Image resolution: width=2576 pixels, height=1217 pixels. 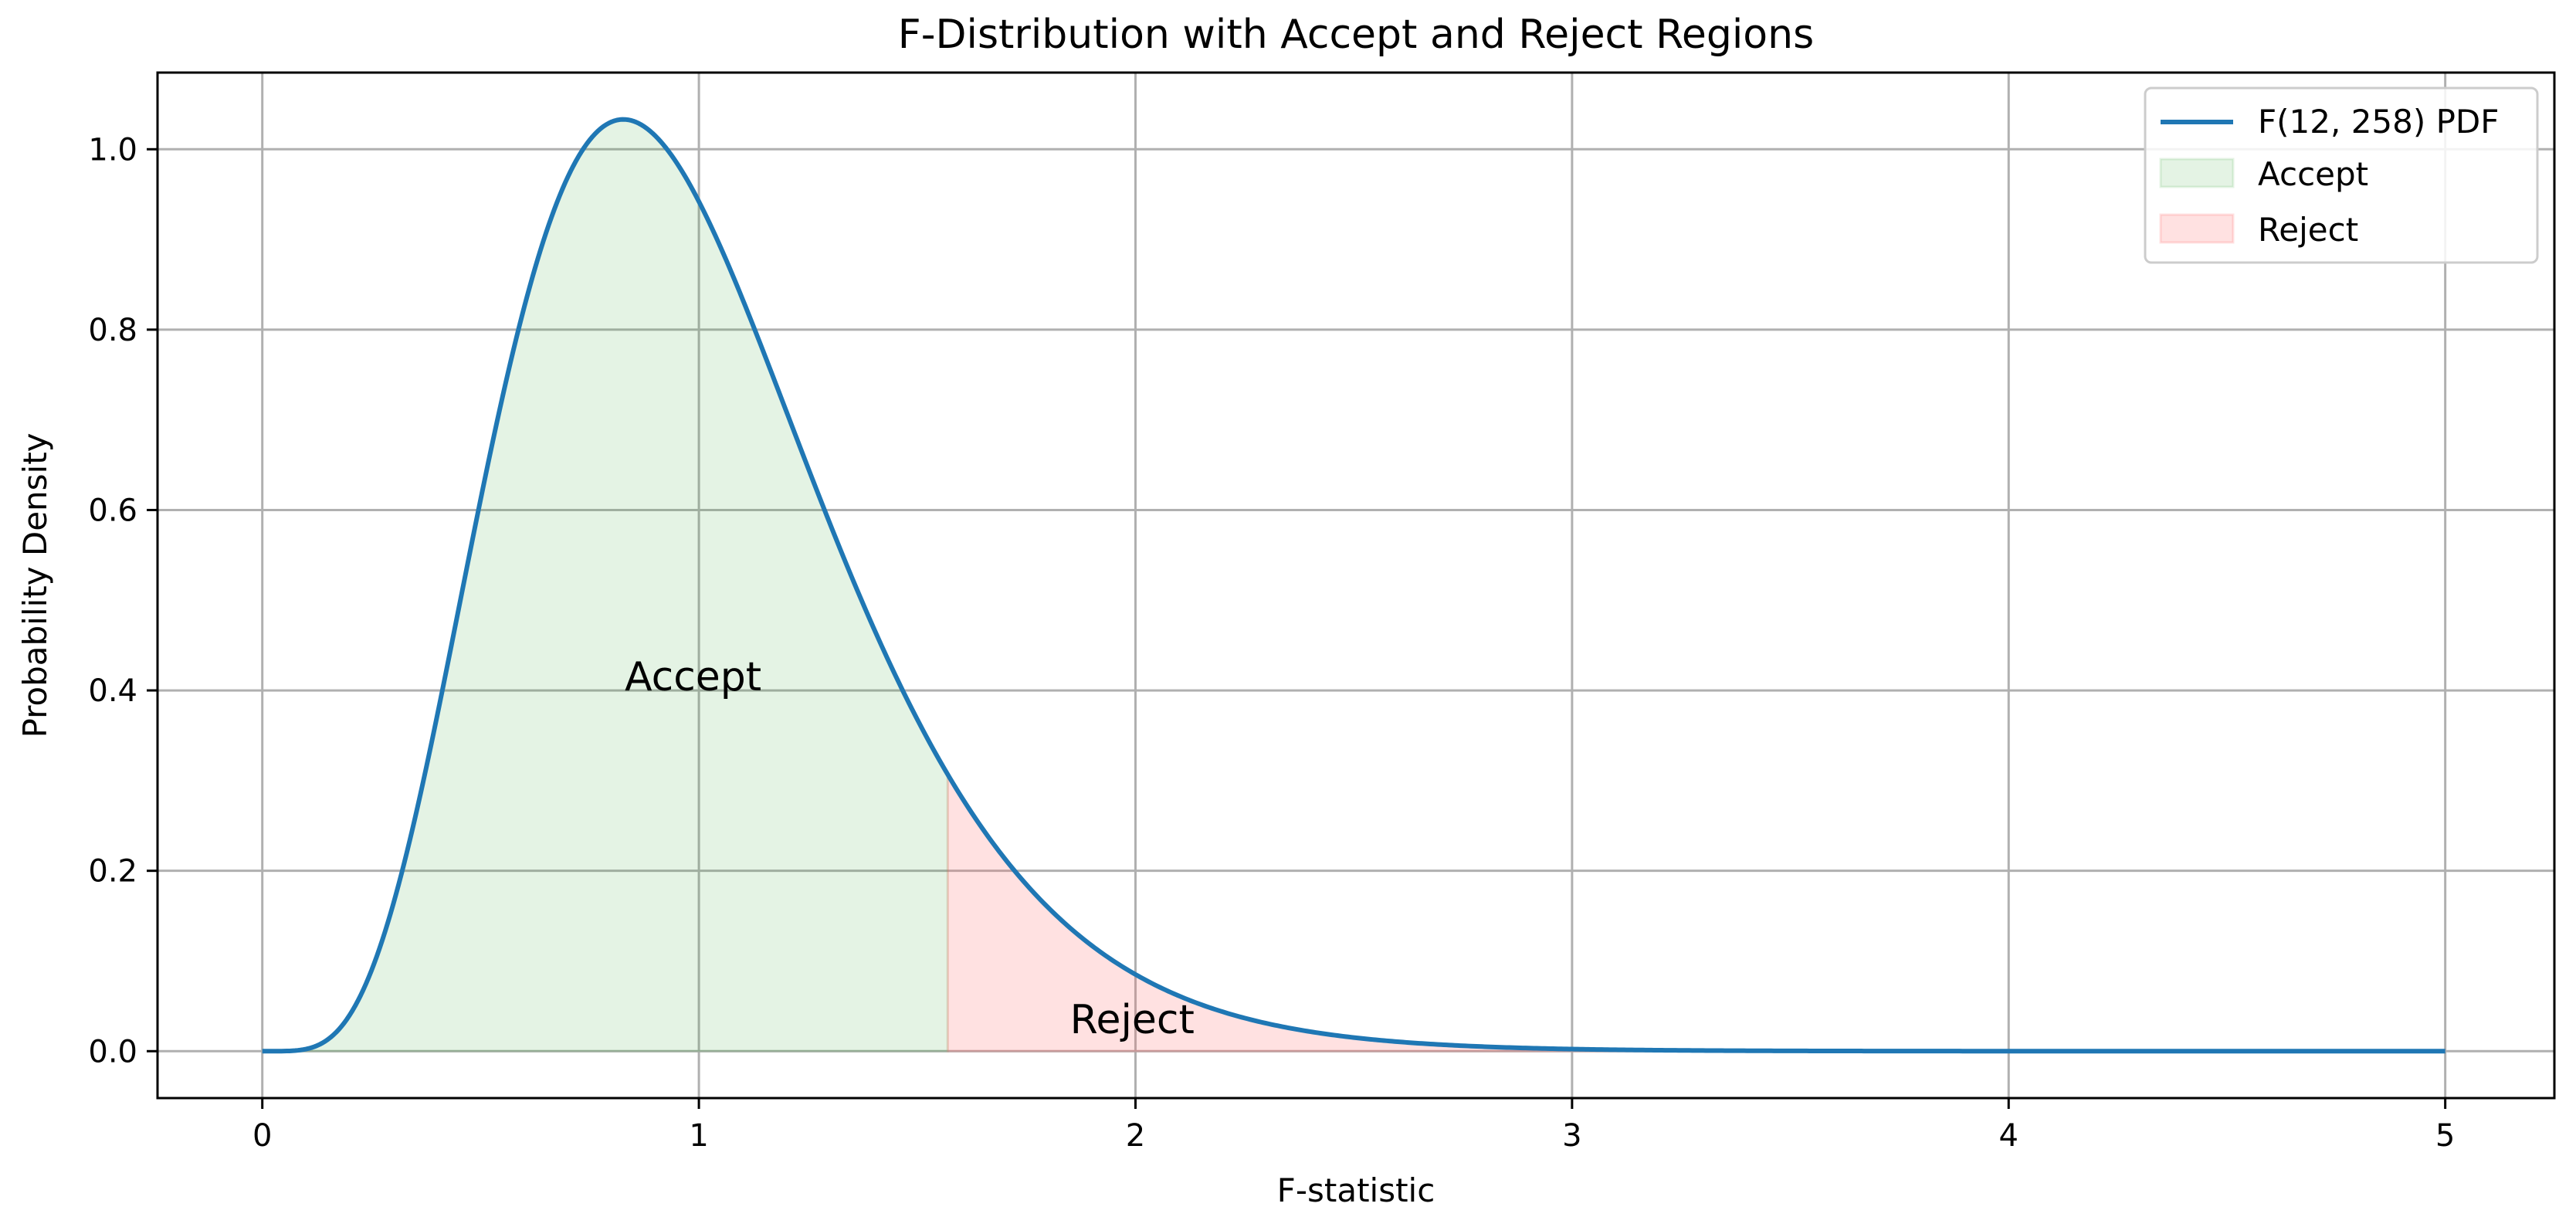 What do you see at coordinates (2313, 174) in the screenshot?
I see `legend-accept-label: Accept` at bounding box center [2313, 174].